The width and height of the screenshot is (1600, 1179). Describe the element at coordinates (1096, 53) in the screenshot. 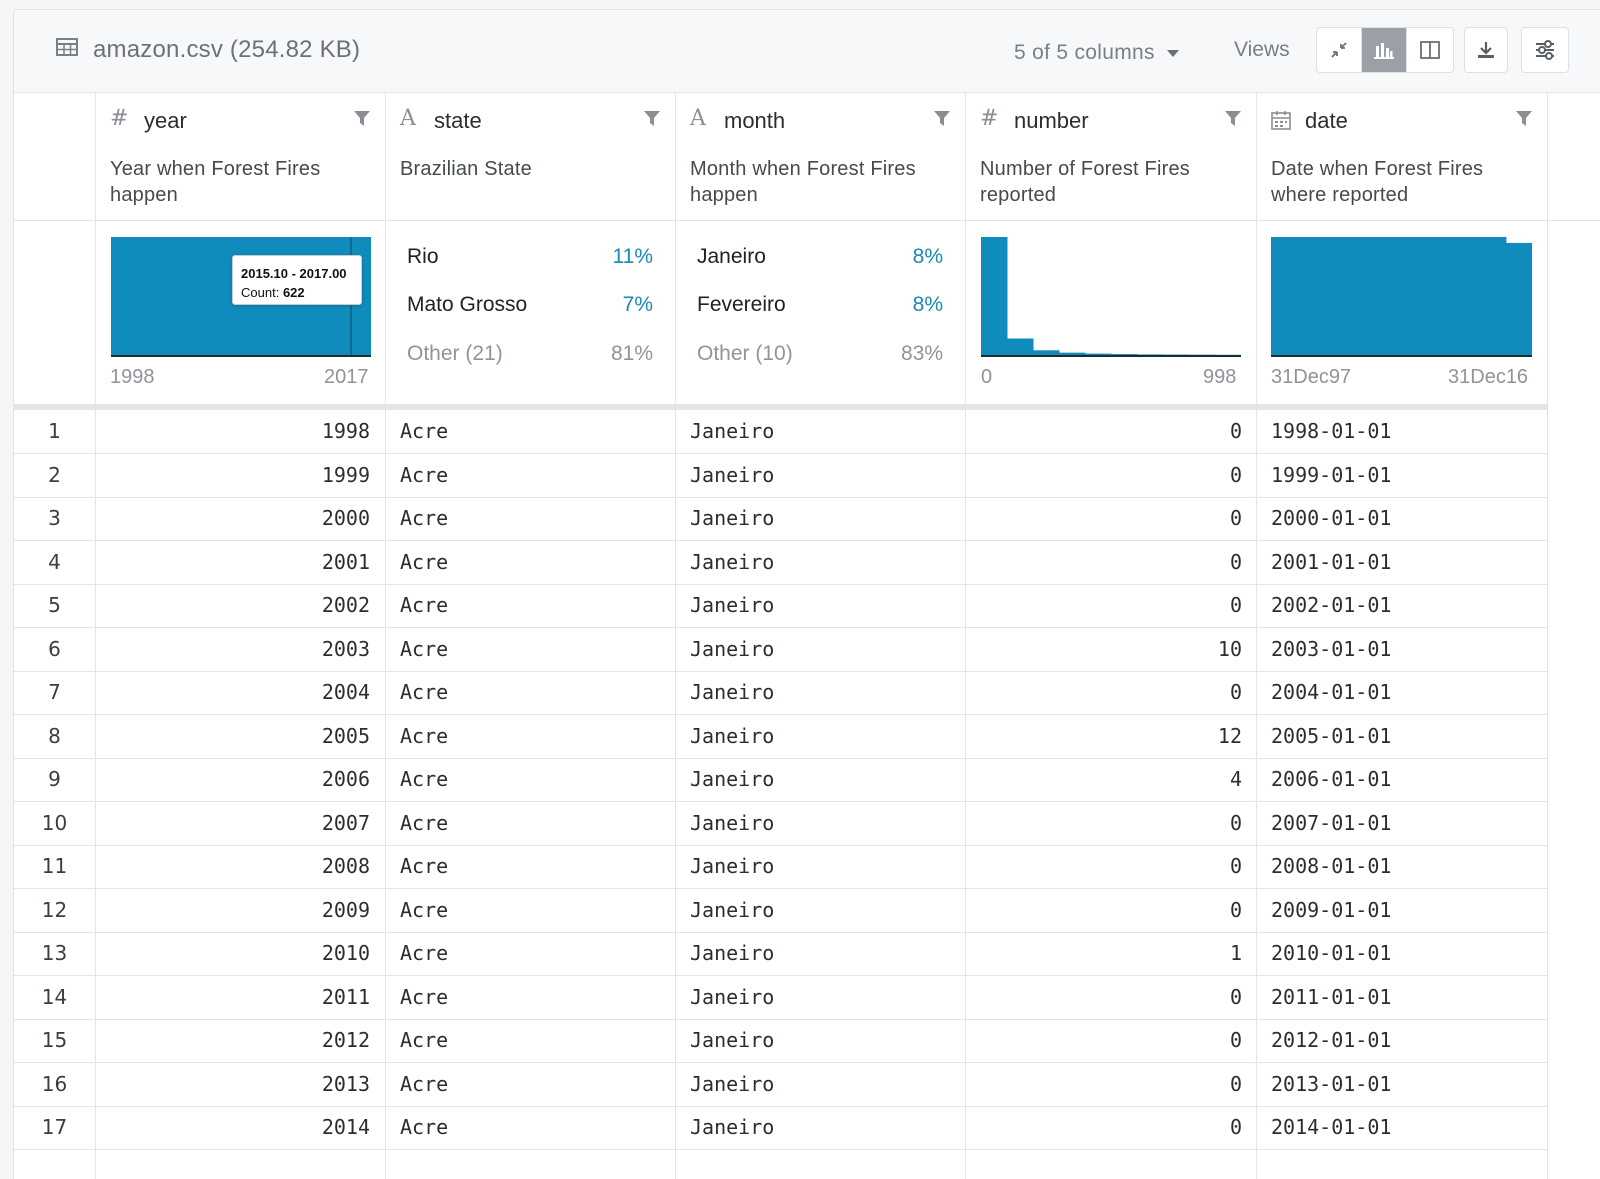

I see `columns-dropdown: 5 of 5 columns` at that location.